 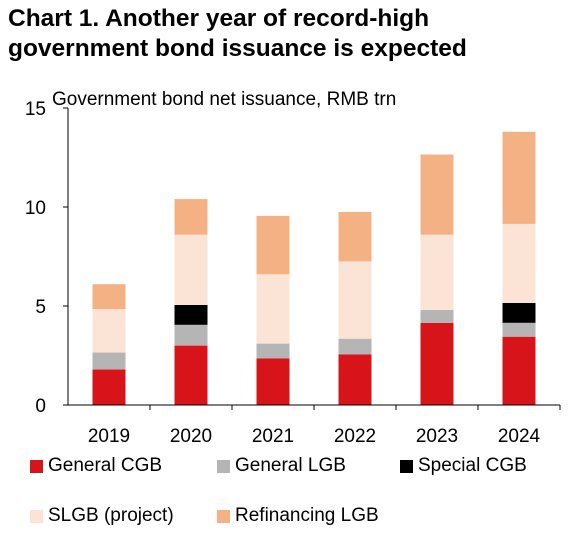 I want to click on legend-item-general-cgb: General CGB, so click(x=96, y=466).